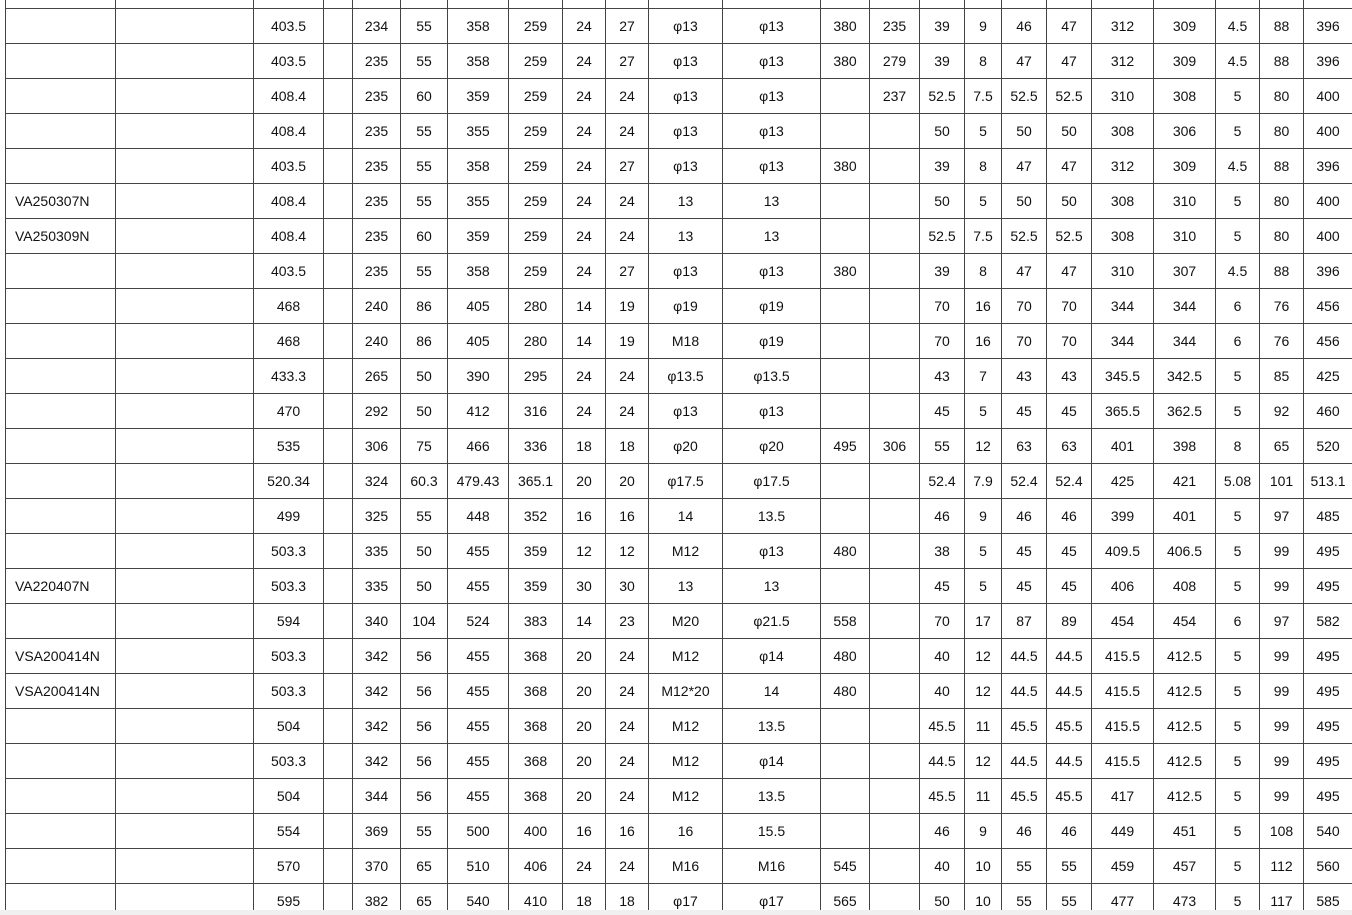 This screenshot has width=1352, height=915. I want to click on cell: 500, so click(478, 831).